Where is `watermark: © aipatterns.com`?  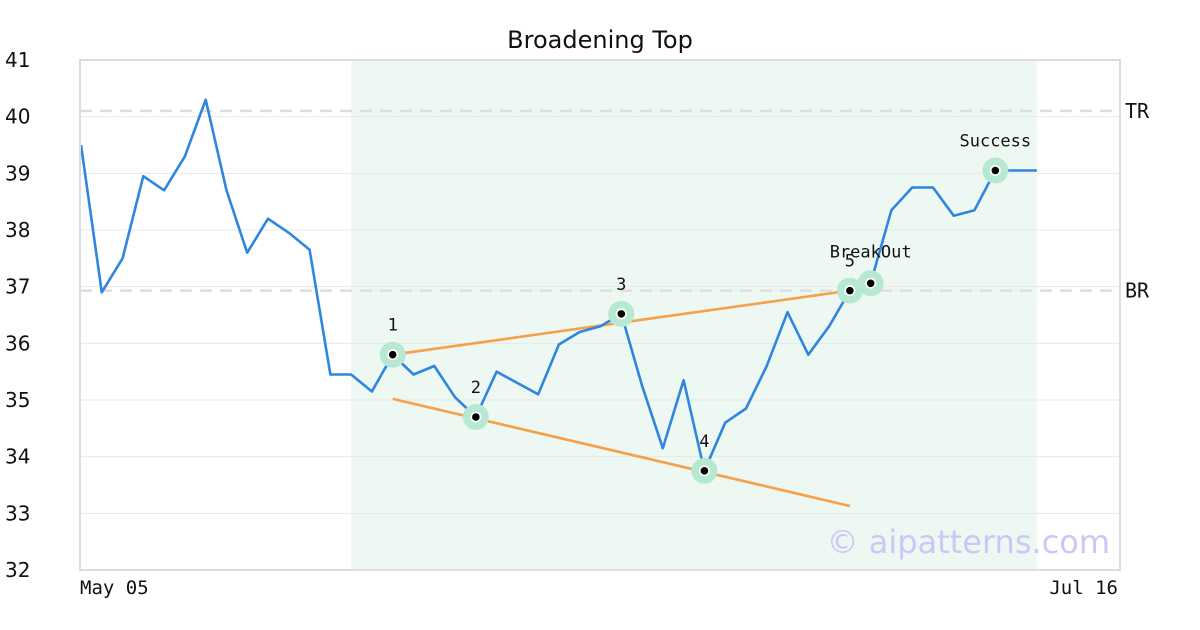
watermark: © aipatterns.com is located at coordinates (968, 542).